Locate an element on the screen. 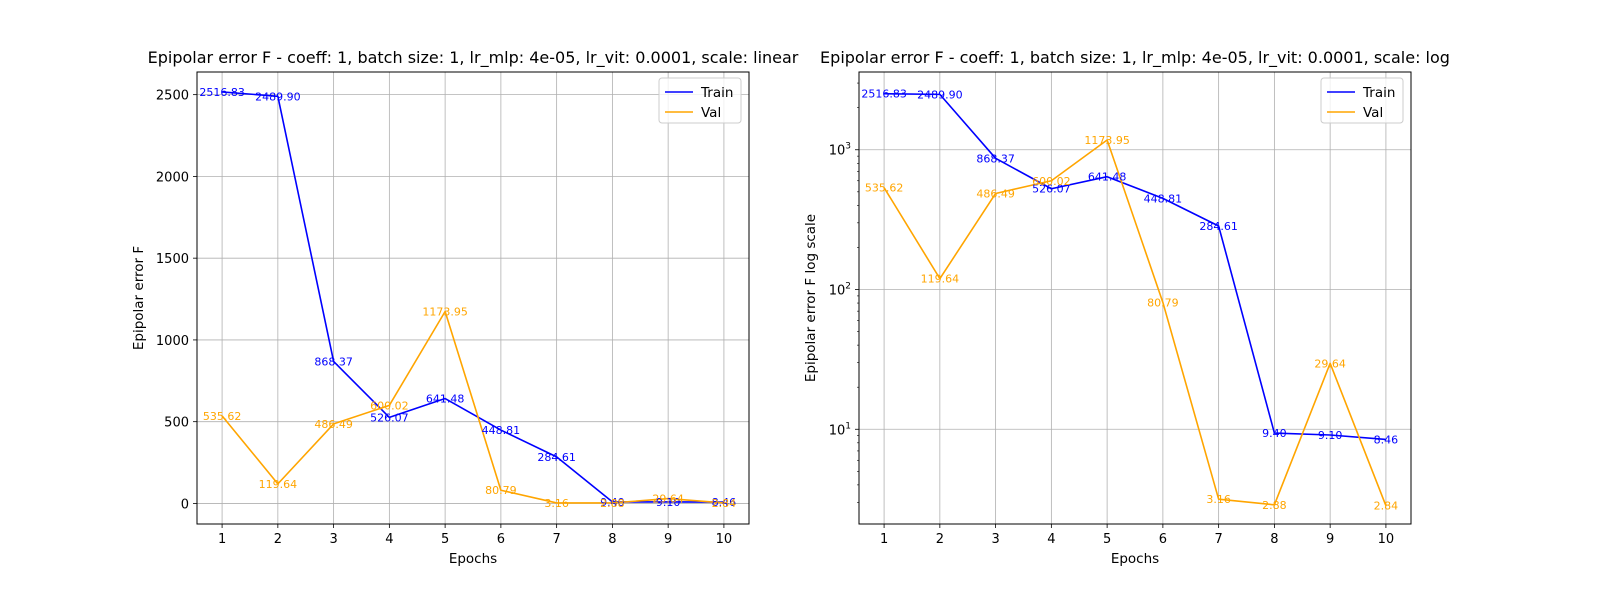 This screenshot has height=600, width=1600. y-tick-label: 1500 is located at coordinates (172, 259).